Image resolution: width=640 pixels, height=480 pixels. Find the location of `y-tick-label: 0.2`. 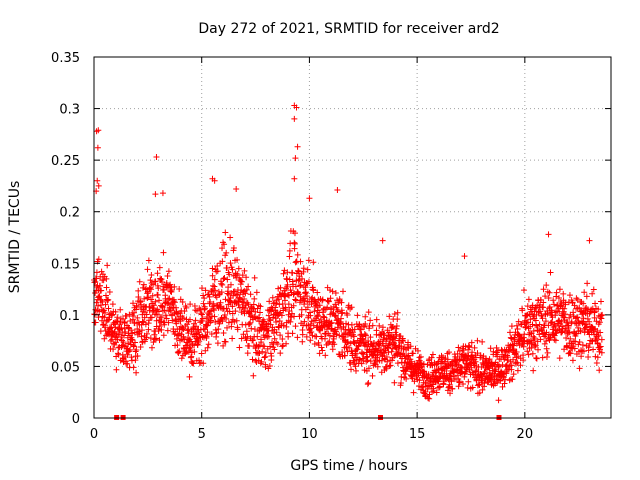

y-tick-label: 0.2 is located at coordinates (69, 213).